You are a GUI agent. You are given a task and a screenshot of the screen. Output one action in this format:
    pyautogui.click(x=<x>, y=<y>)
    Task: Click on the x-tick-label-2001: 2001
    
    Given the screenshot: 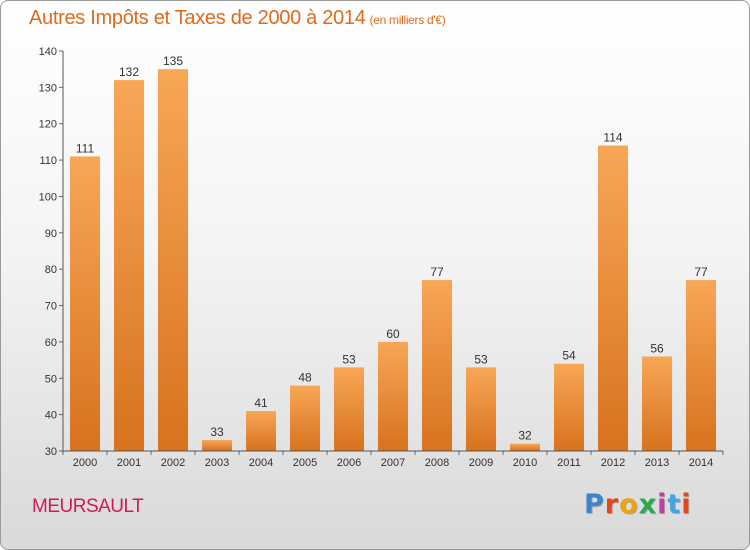 What is the action you would take?
    pyautogui.click(x=129, y=463)
    